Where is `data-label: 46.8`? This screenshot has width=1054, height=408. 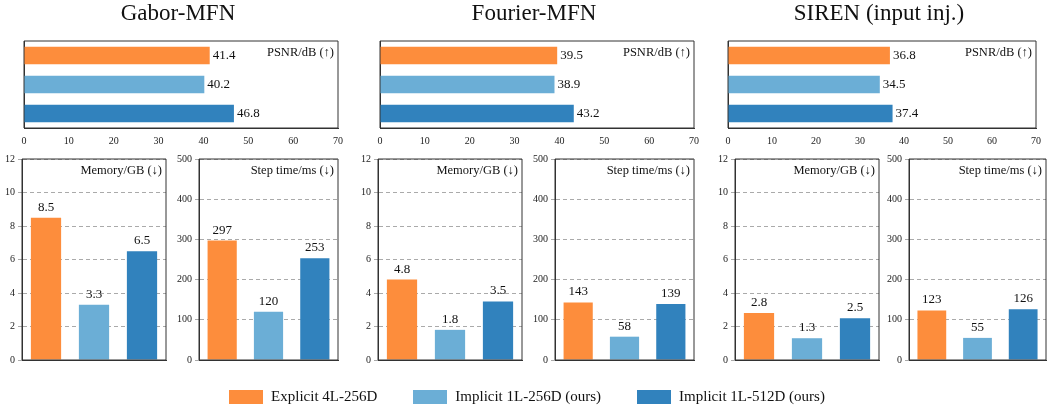
data-label: 46.8 is located at coordinates (248, 112).